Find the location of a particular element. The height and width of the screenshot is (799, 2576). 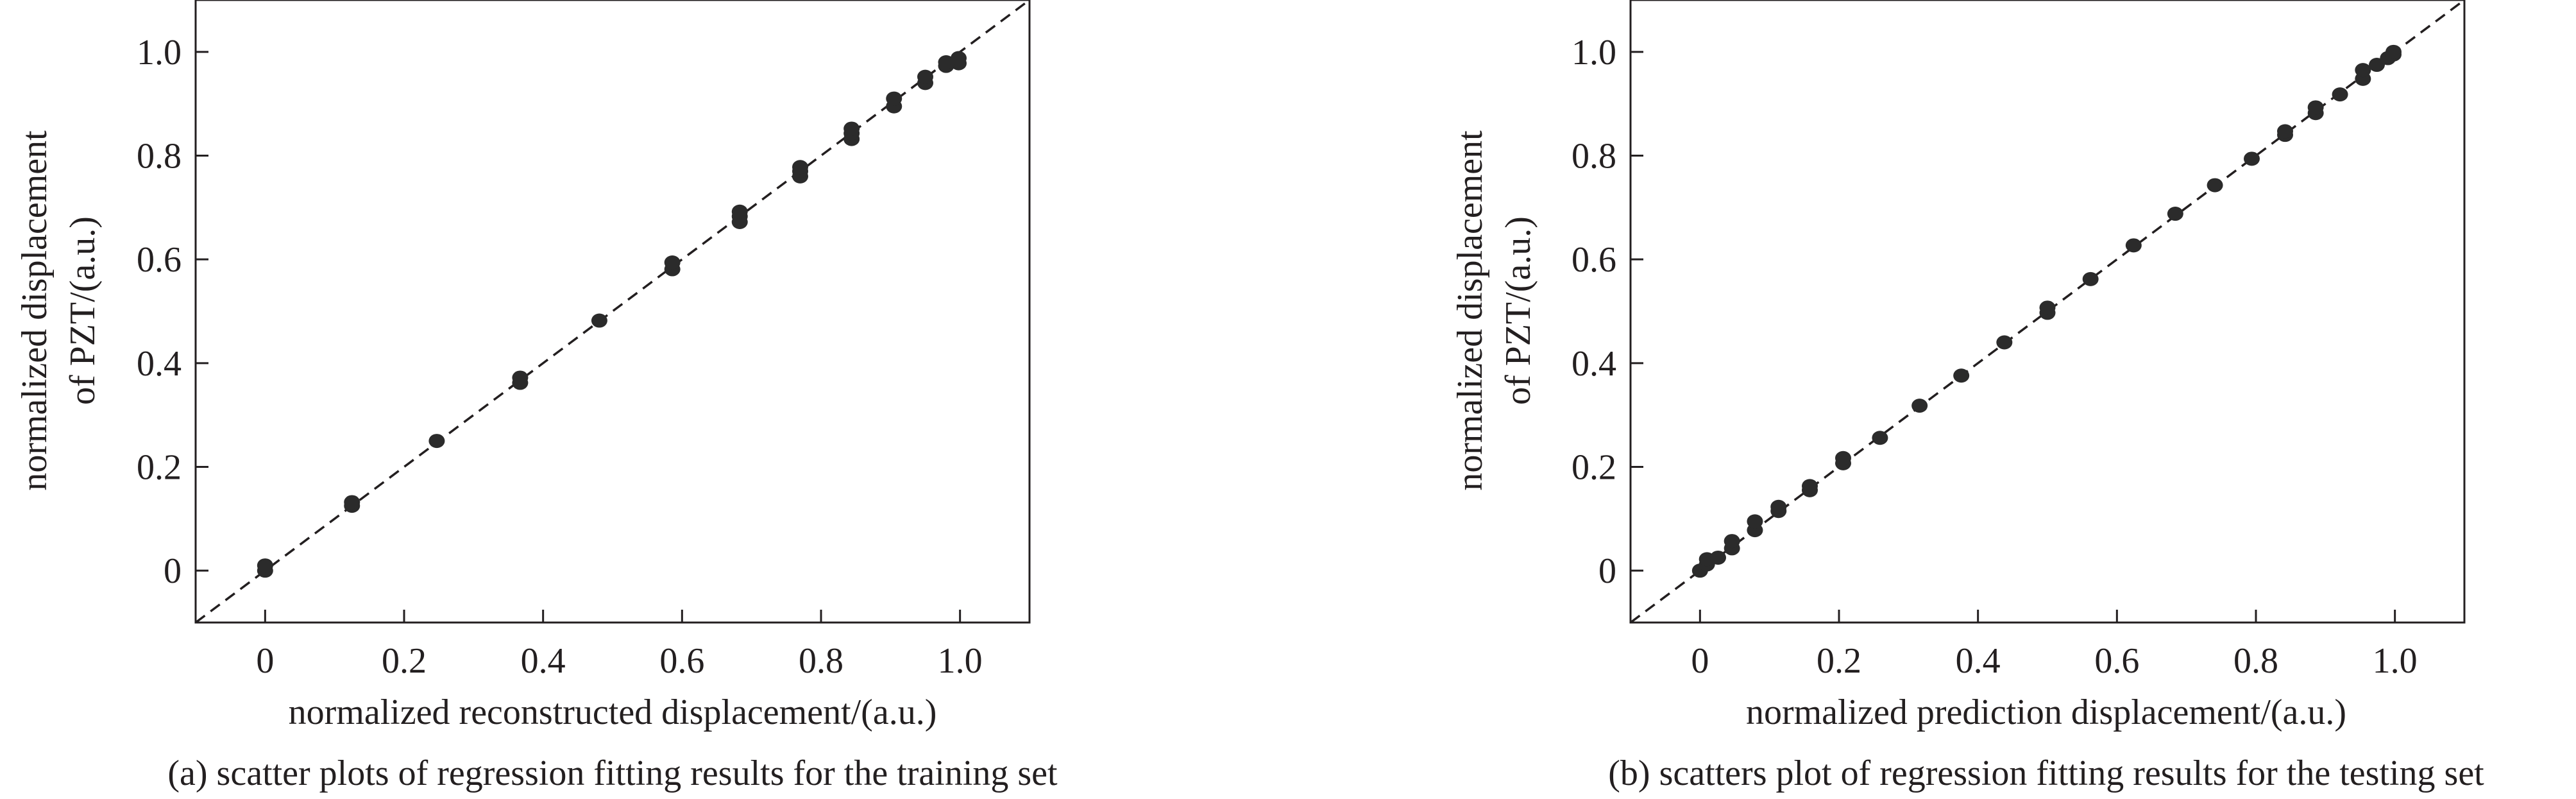

panel-a-y-ticks: 0 0.2 0.4 0.6 0.8 1.0 is located at coordinates (172, 312).